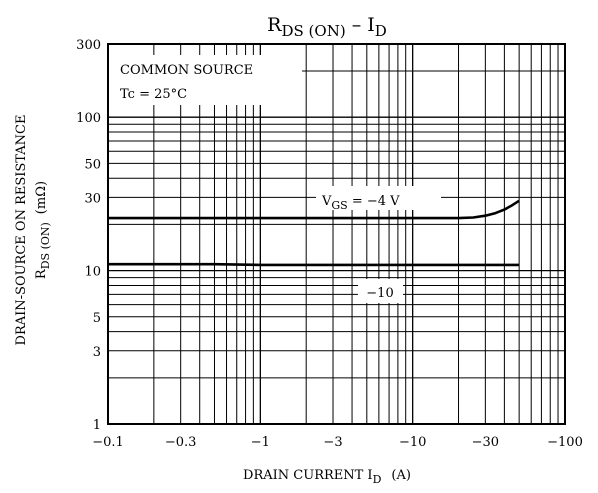  I want to click on minus10-label-background, so click(380, 291).